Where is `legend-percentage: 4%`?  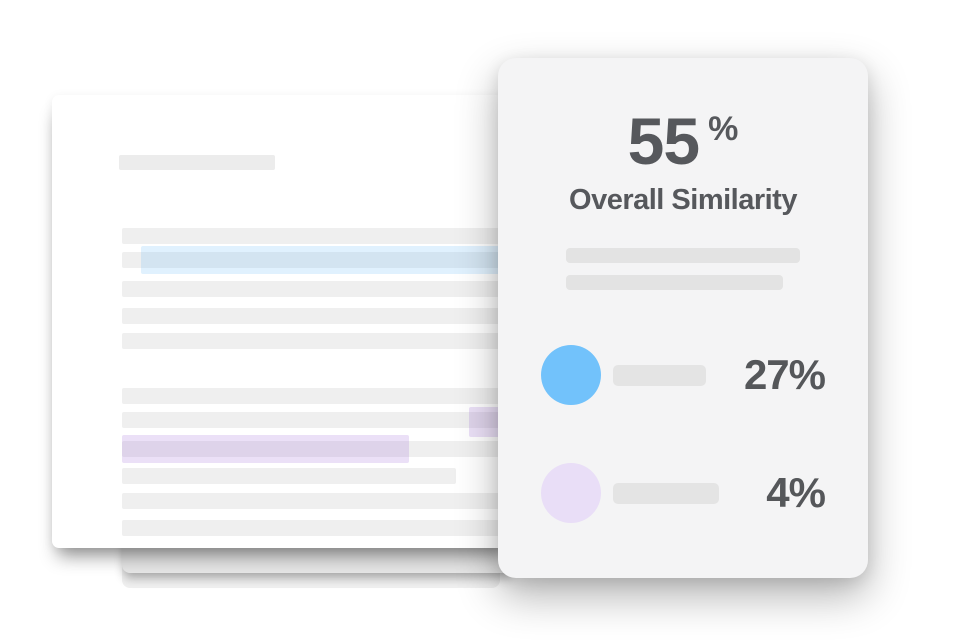 legend-percentage: 4% is located at coordinates (796, 492).